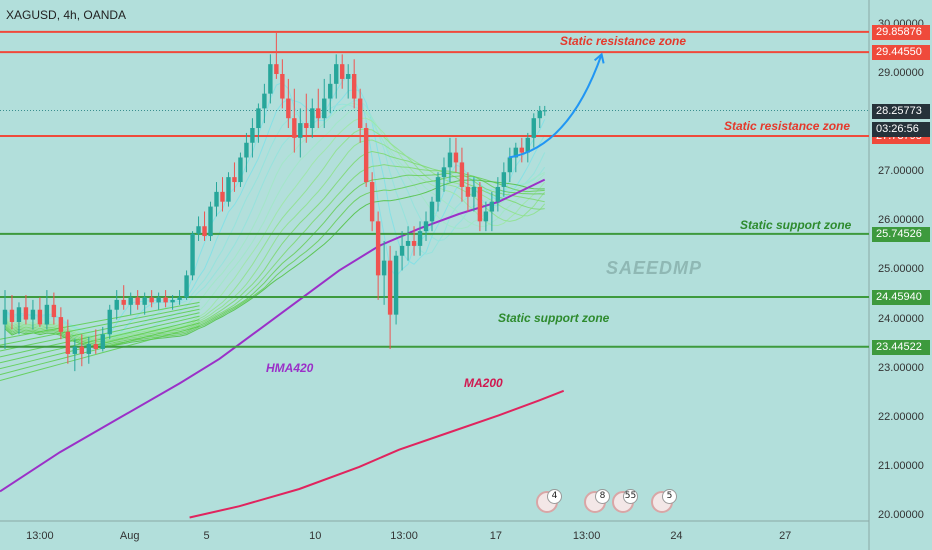 The image size is (932, 550). What do you see at coordinates (554, 496) in the screenshot?
I see `event-count: 4` at bounding box center [554, 496].